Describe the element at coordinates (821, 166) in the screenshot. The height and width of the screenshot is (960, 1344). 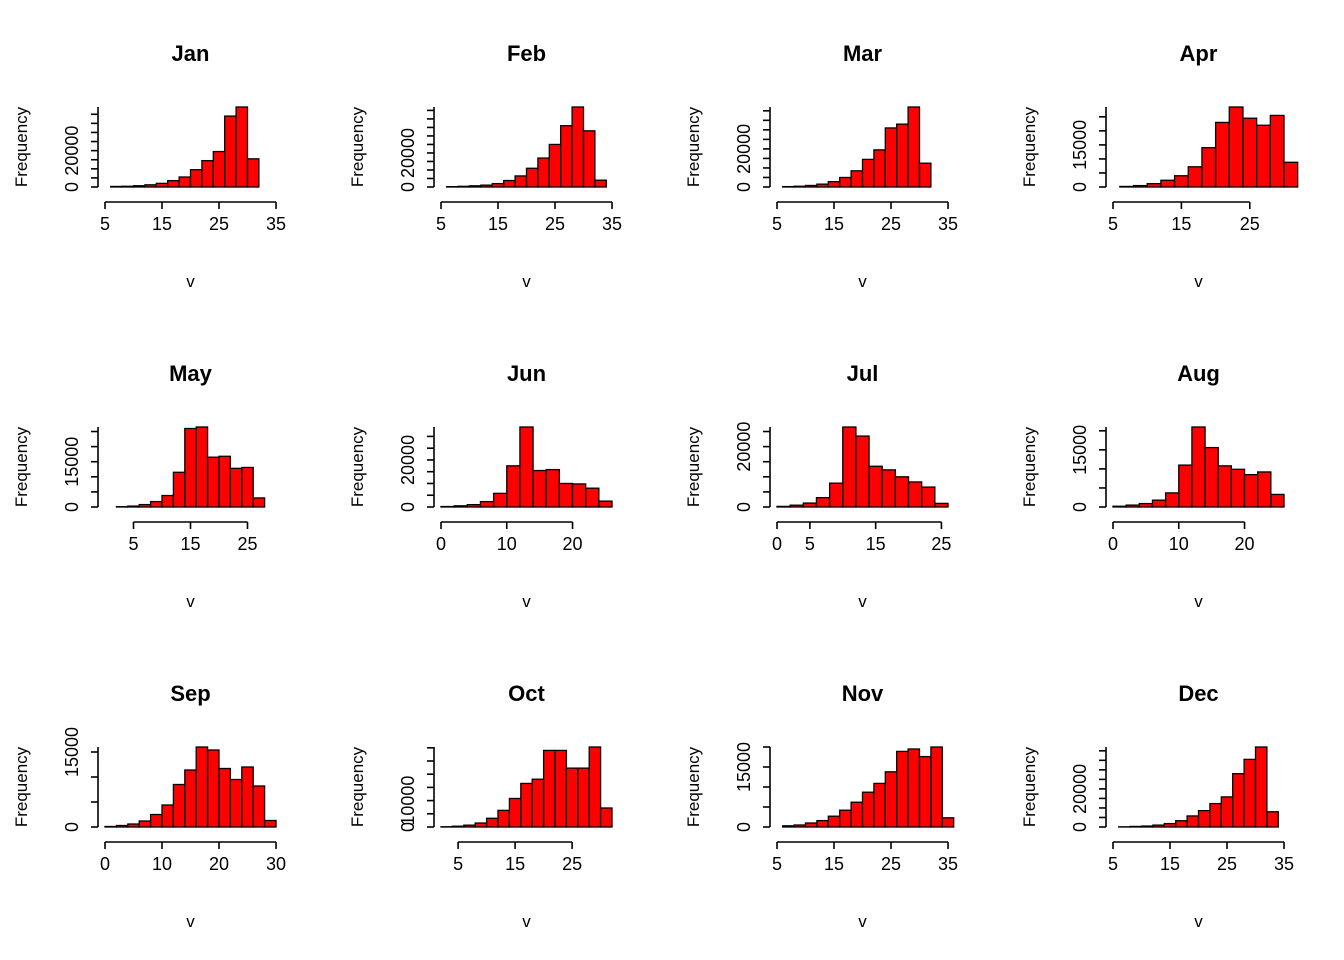
I see `histogram-panel-mar: Mar 5 15 25 35 v 0 20000 Frequency` at that location.